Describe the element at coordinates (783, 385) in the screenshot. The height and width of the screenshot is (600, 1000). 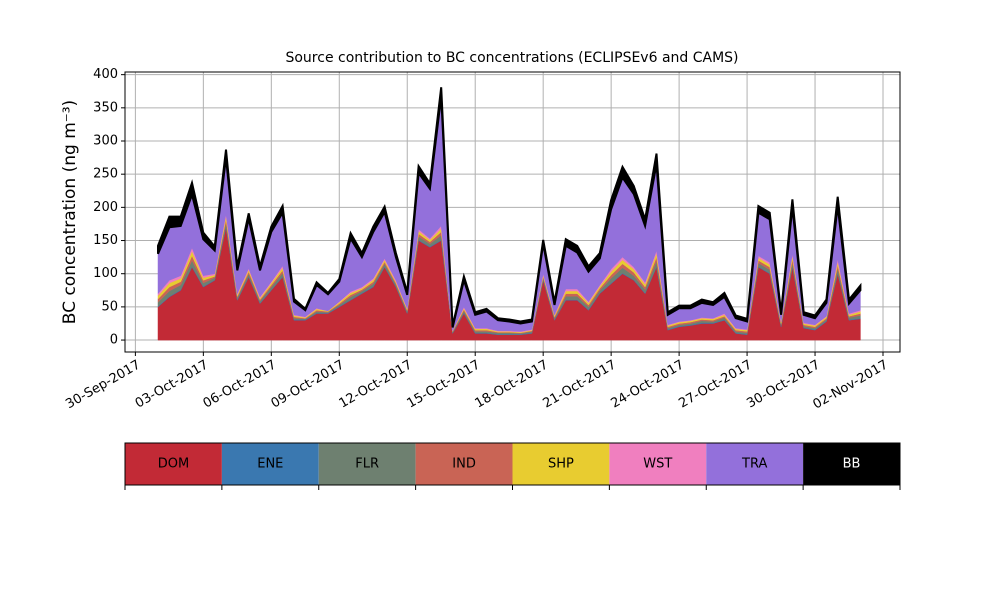
I see `x-tick-label: 30-Oct-2017` at that location.